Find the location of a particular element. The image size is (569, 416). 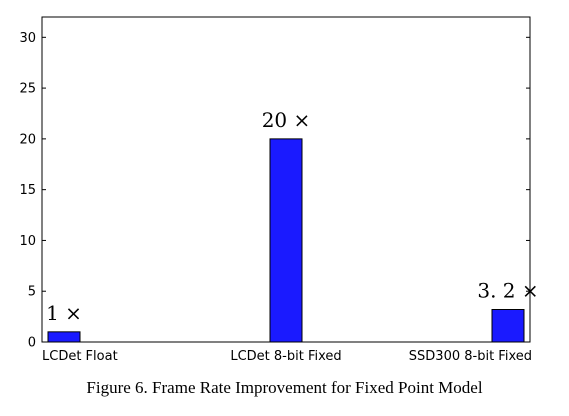

x-category-label: LCDet 8-bit Fixed is located at coordinates (285, 356).